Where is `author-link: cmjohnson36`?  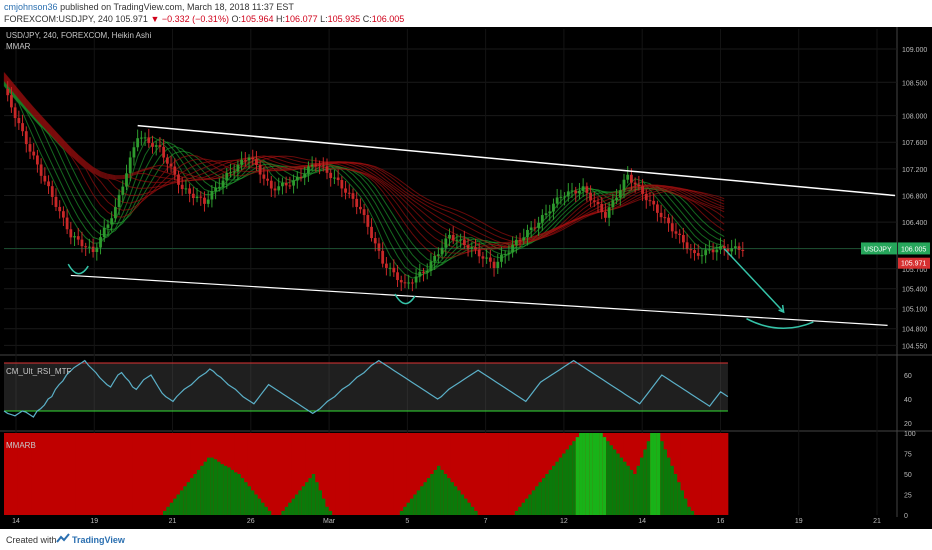
author-link: cmjohnson36 is located at coordinates (31, 7).